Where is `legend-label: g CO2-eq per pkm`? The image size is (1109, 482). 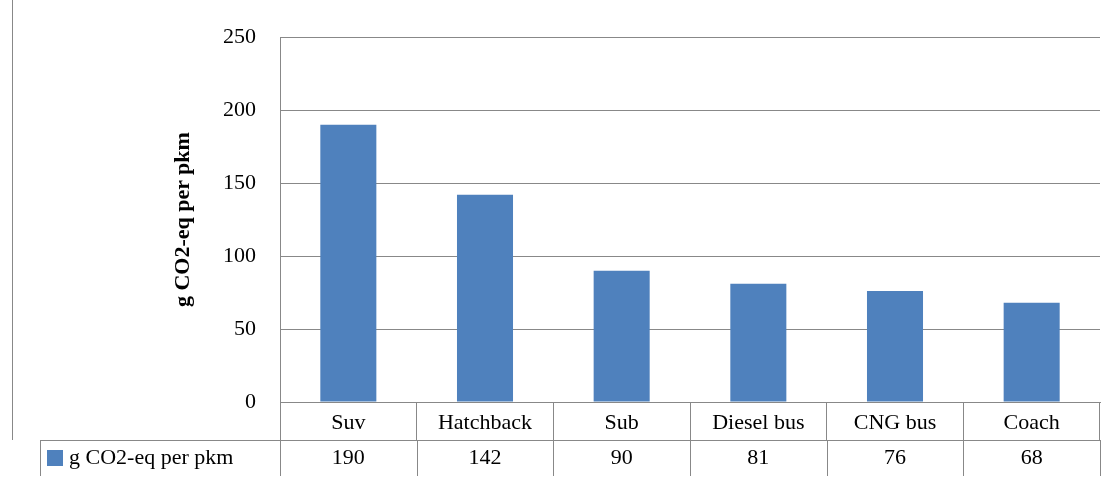
legend-label: g CO2-eq per pkm is located at coordinates (151, 456).